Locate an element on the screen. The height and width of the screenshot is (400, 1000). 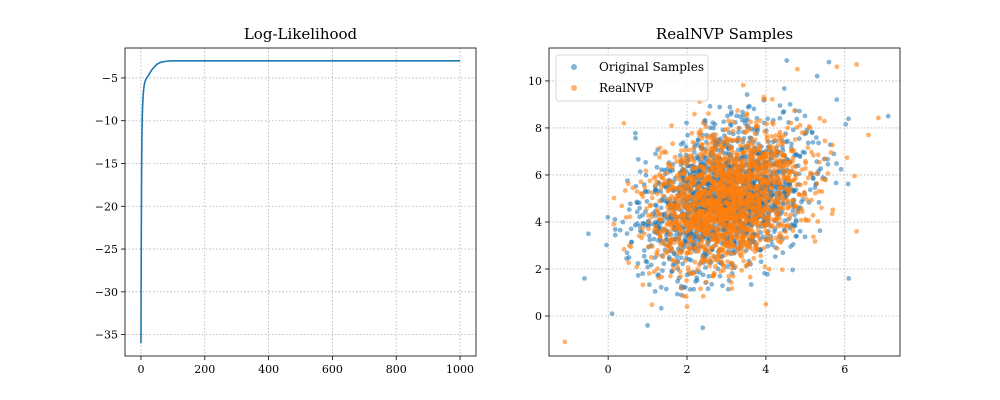
realnvp-samples-title: RealNVP Samples is located at coordinates (724, 34).